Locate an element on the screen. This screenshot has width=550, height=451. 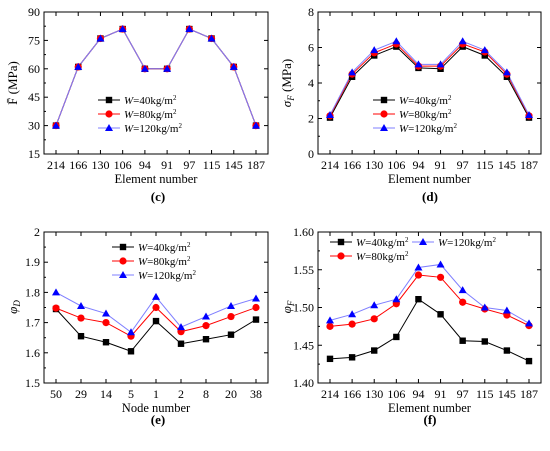
series-line-w40 is located at coordinates (156, 330).